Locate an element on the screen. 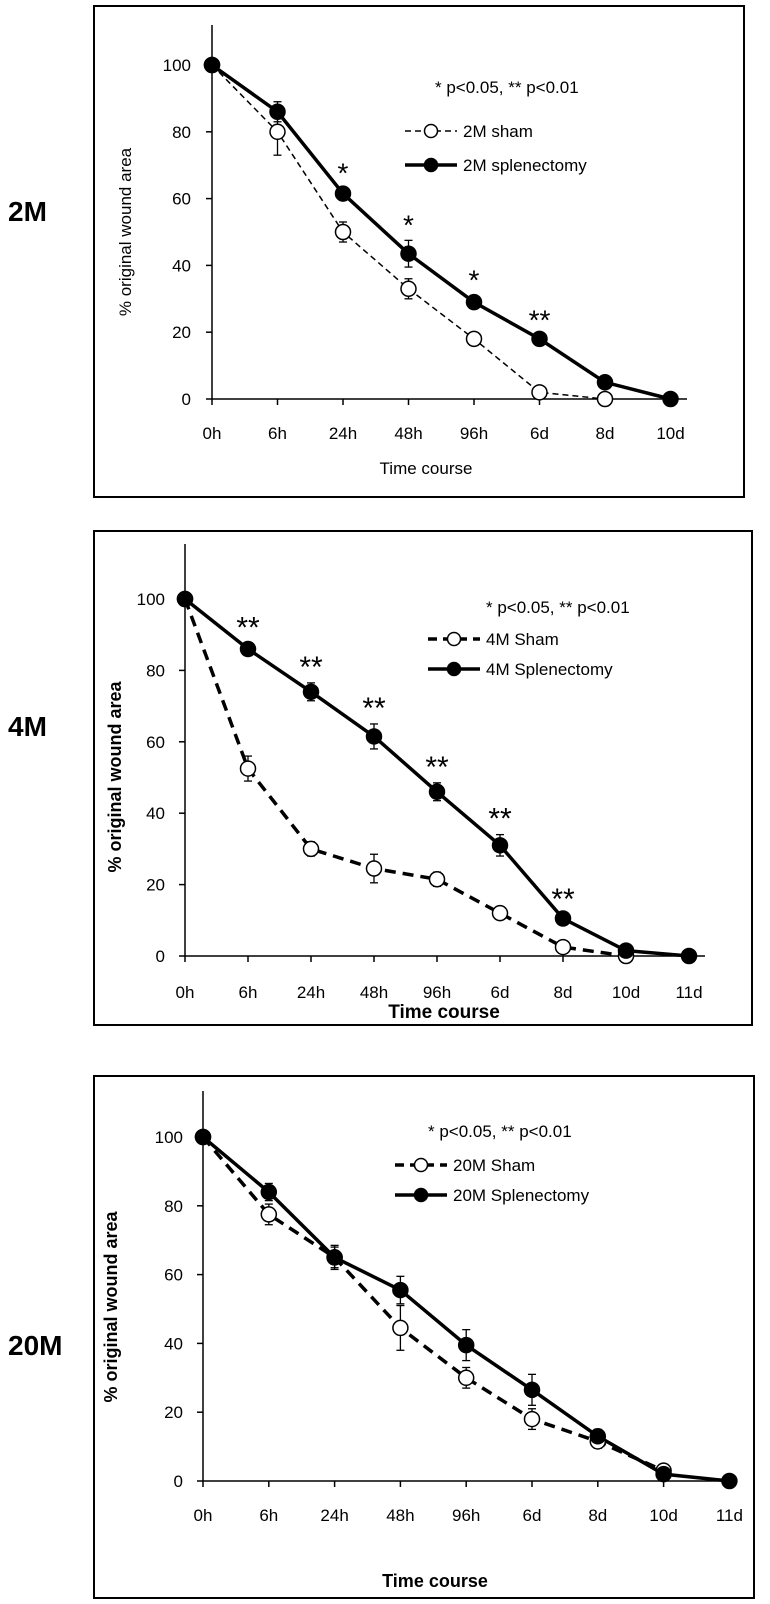 The width and height of the screenshot is (770, 1604). row-label-20m: 20M is located at coordinates (35, 1345).